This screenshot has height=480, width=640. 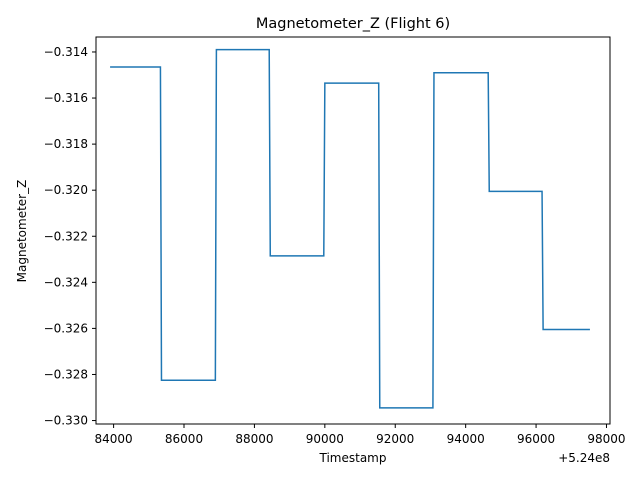 What do you see at coordinates (353, 24) in the screenshot?
I see `chart-title: Magnetometer_Z (Flight 6)` at bounding box center [353, 24].